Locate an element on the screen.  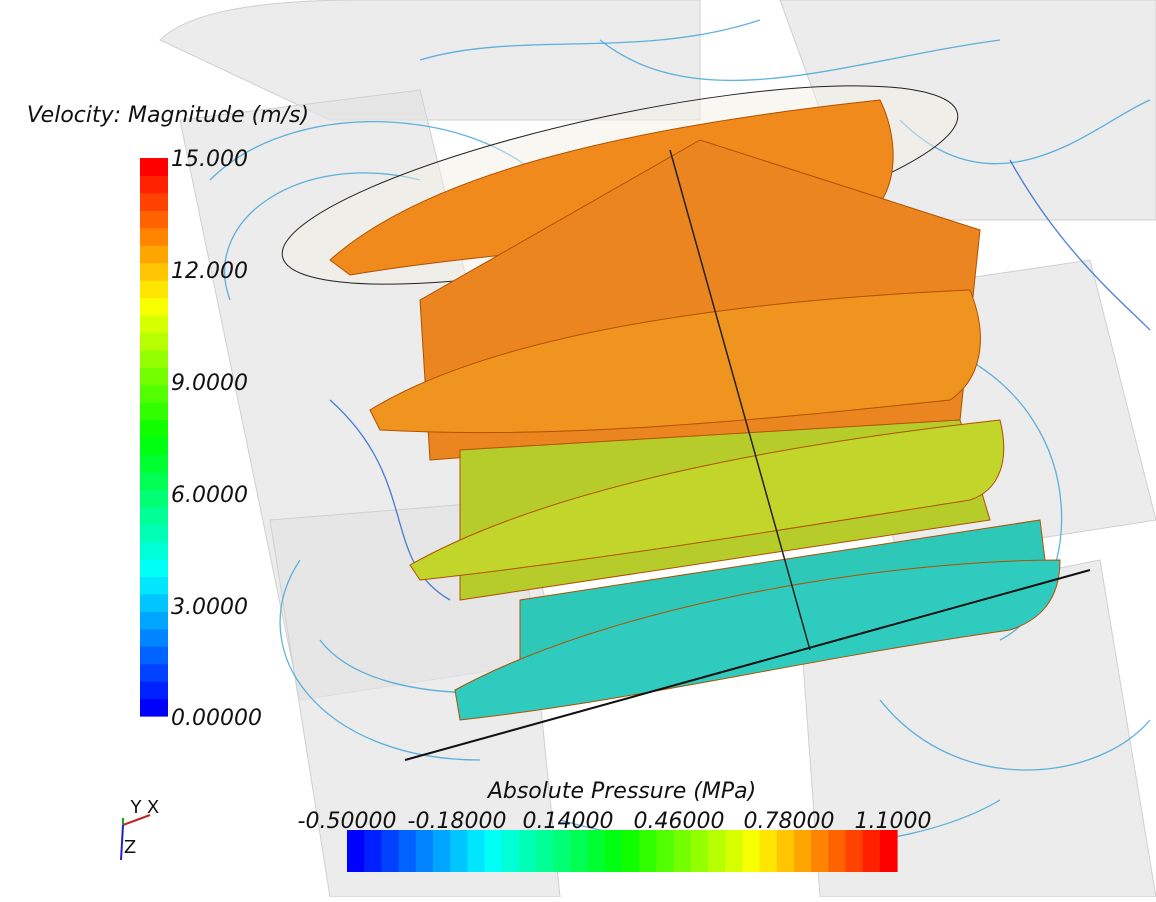
axis-label: X is located at coordinates (153, 807).